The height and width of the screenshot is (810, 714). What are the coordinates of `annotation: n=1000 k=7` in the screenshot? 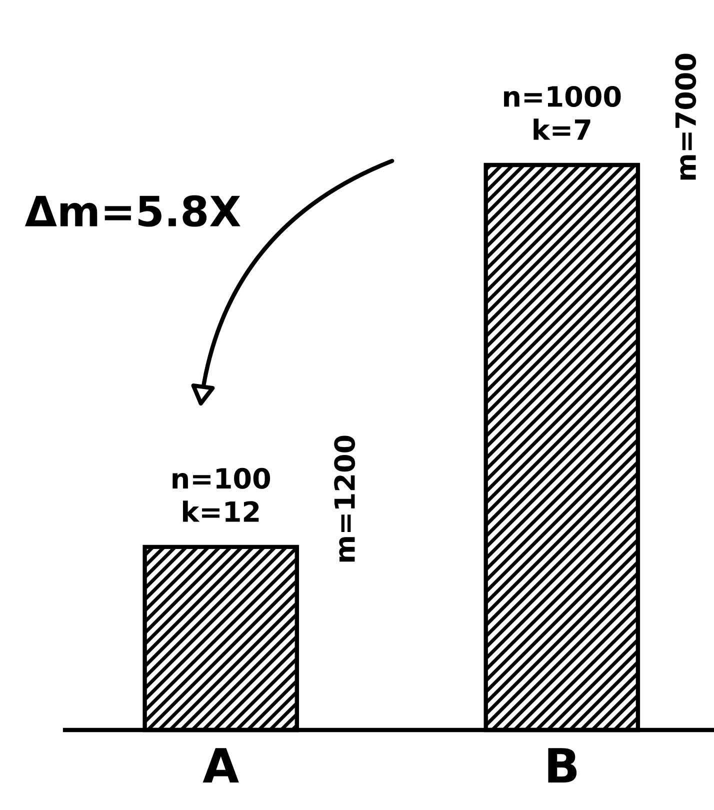 It's located at (562, 113).